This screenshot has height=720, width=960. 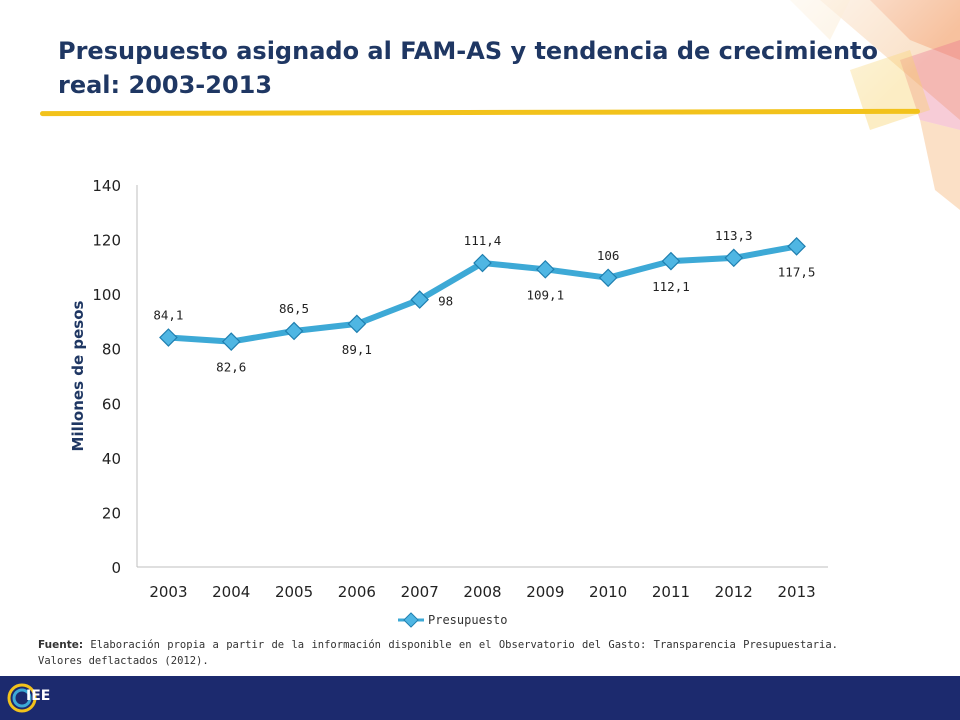 What do you see at coordinates (483, 240) in the screenshot?
I see `data-label: 111,4` at bounding box center [483, 240].